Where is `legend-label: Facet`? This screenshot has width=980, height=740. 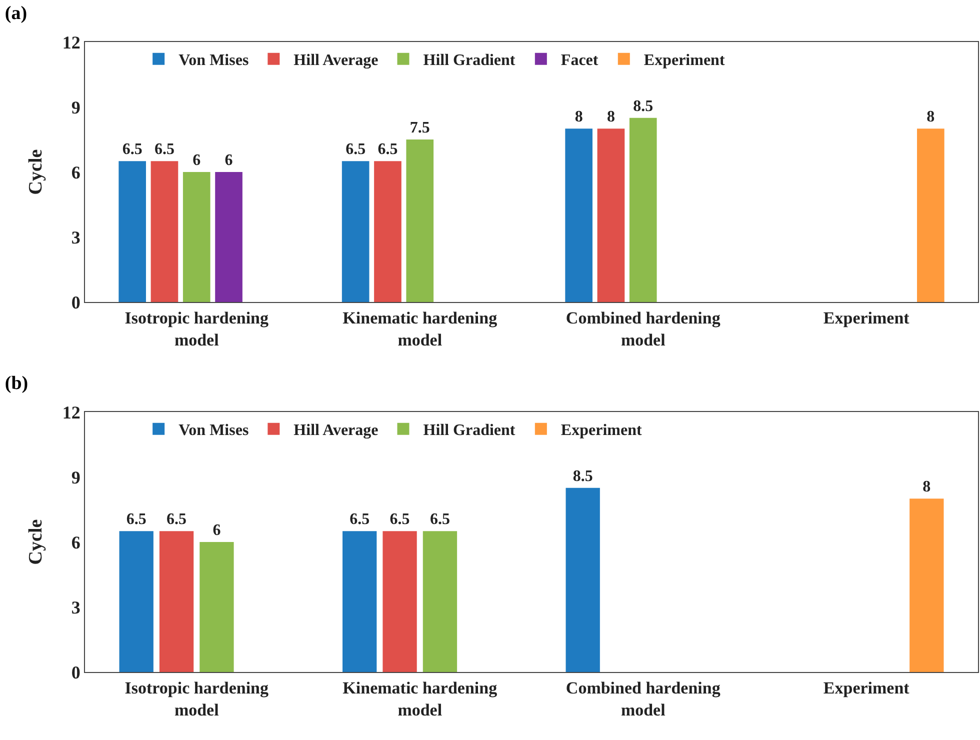
legend-label: Facet is located at coordinates (579, 61).